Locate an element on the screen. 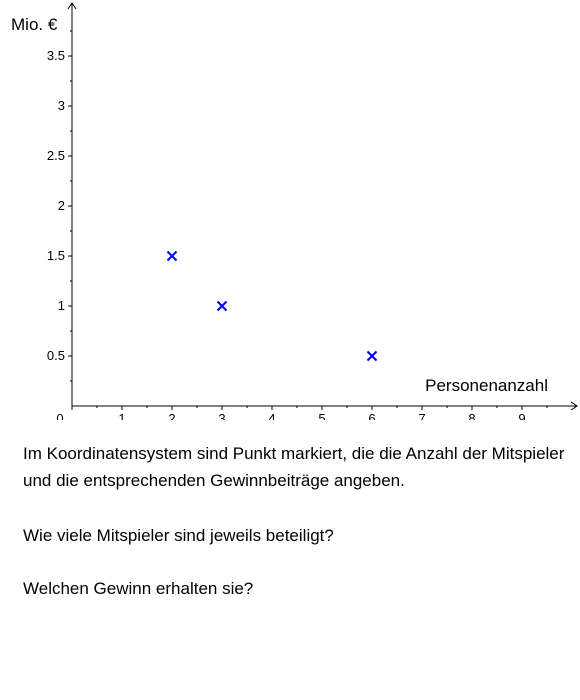  x-tick-label: 8 is located at coordinates (471, 415).